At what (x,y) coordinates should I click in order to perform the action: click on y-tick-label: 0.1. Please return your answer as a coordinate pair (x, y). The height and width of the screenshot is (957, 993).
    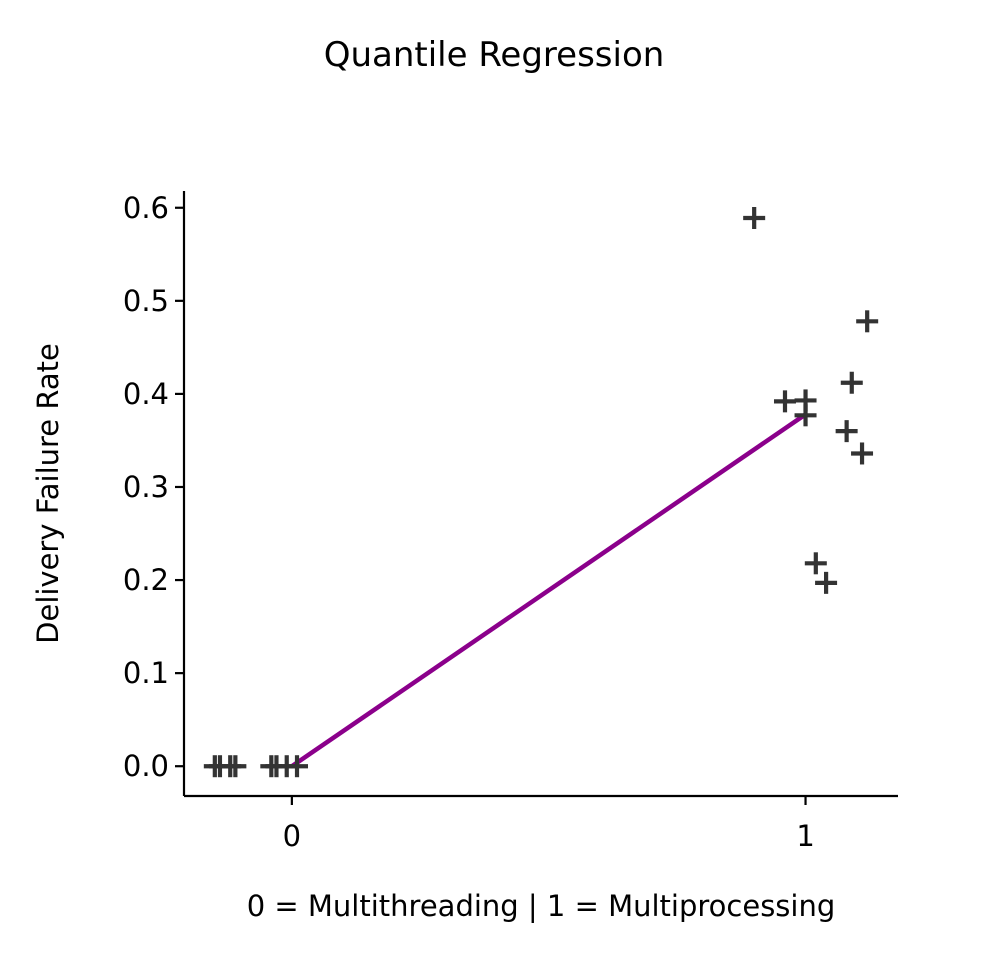
    Looking at the image, I should click on (146, 673).